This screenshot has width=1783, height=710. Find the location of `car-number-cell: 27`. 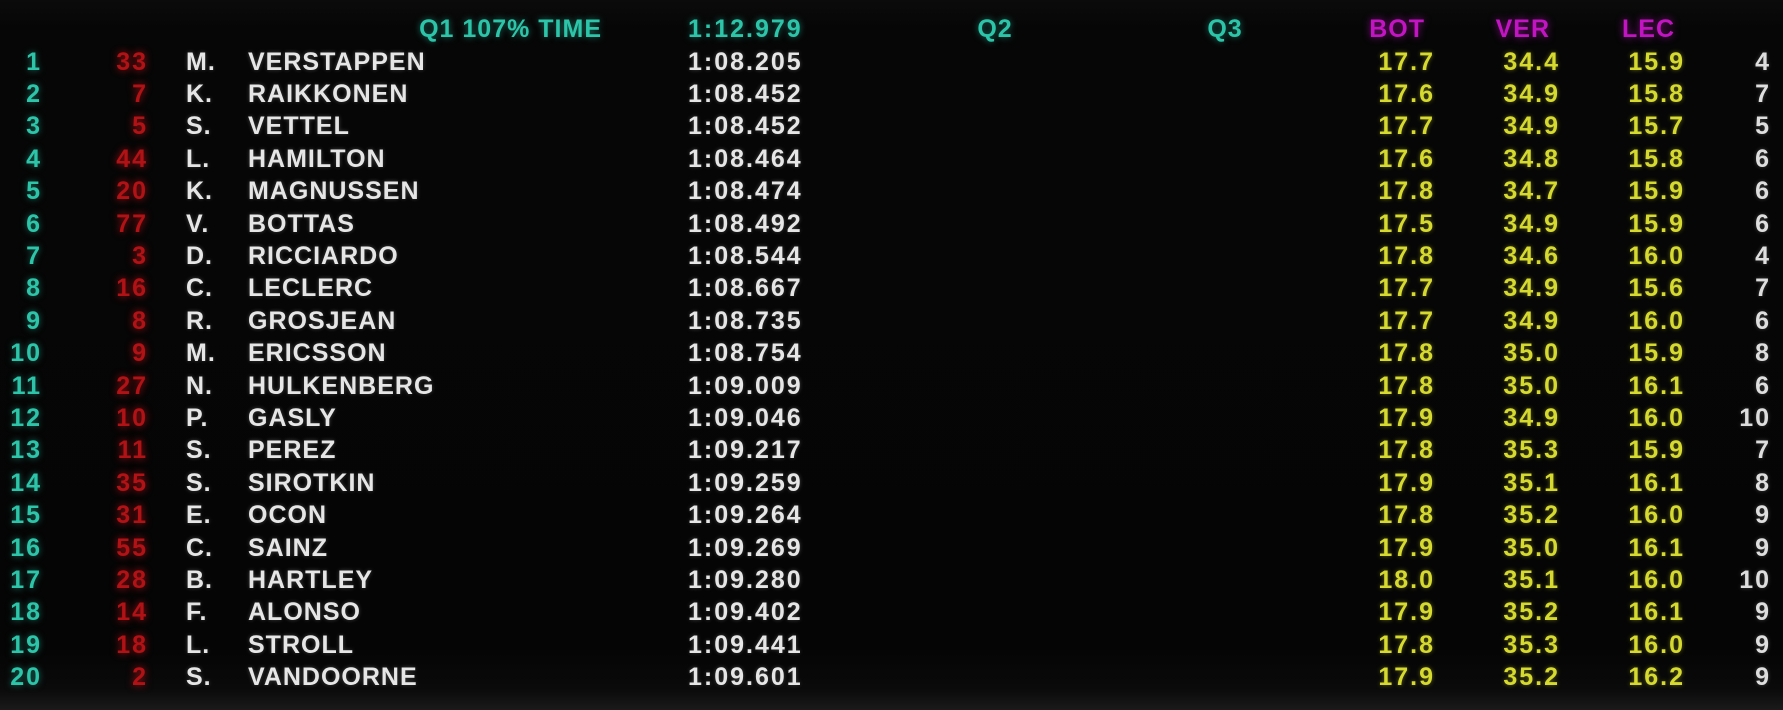

car-number-cell: 27 is located at coordinates (132, 385).